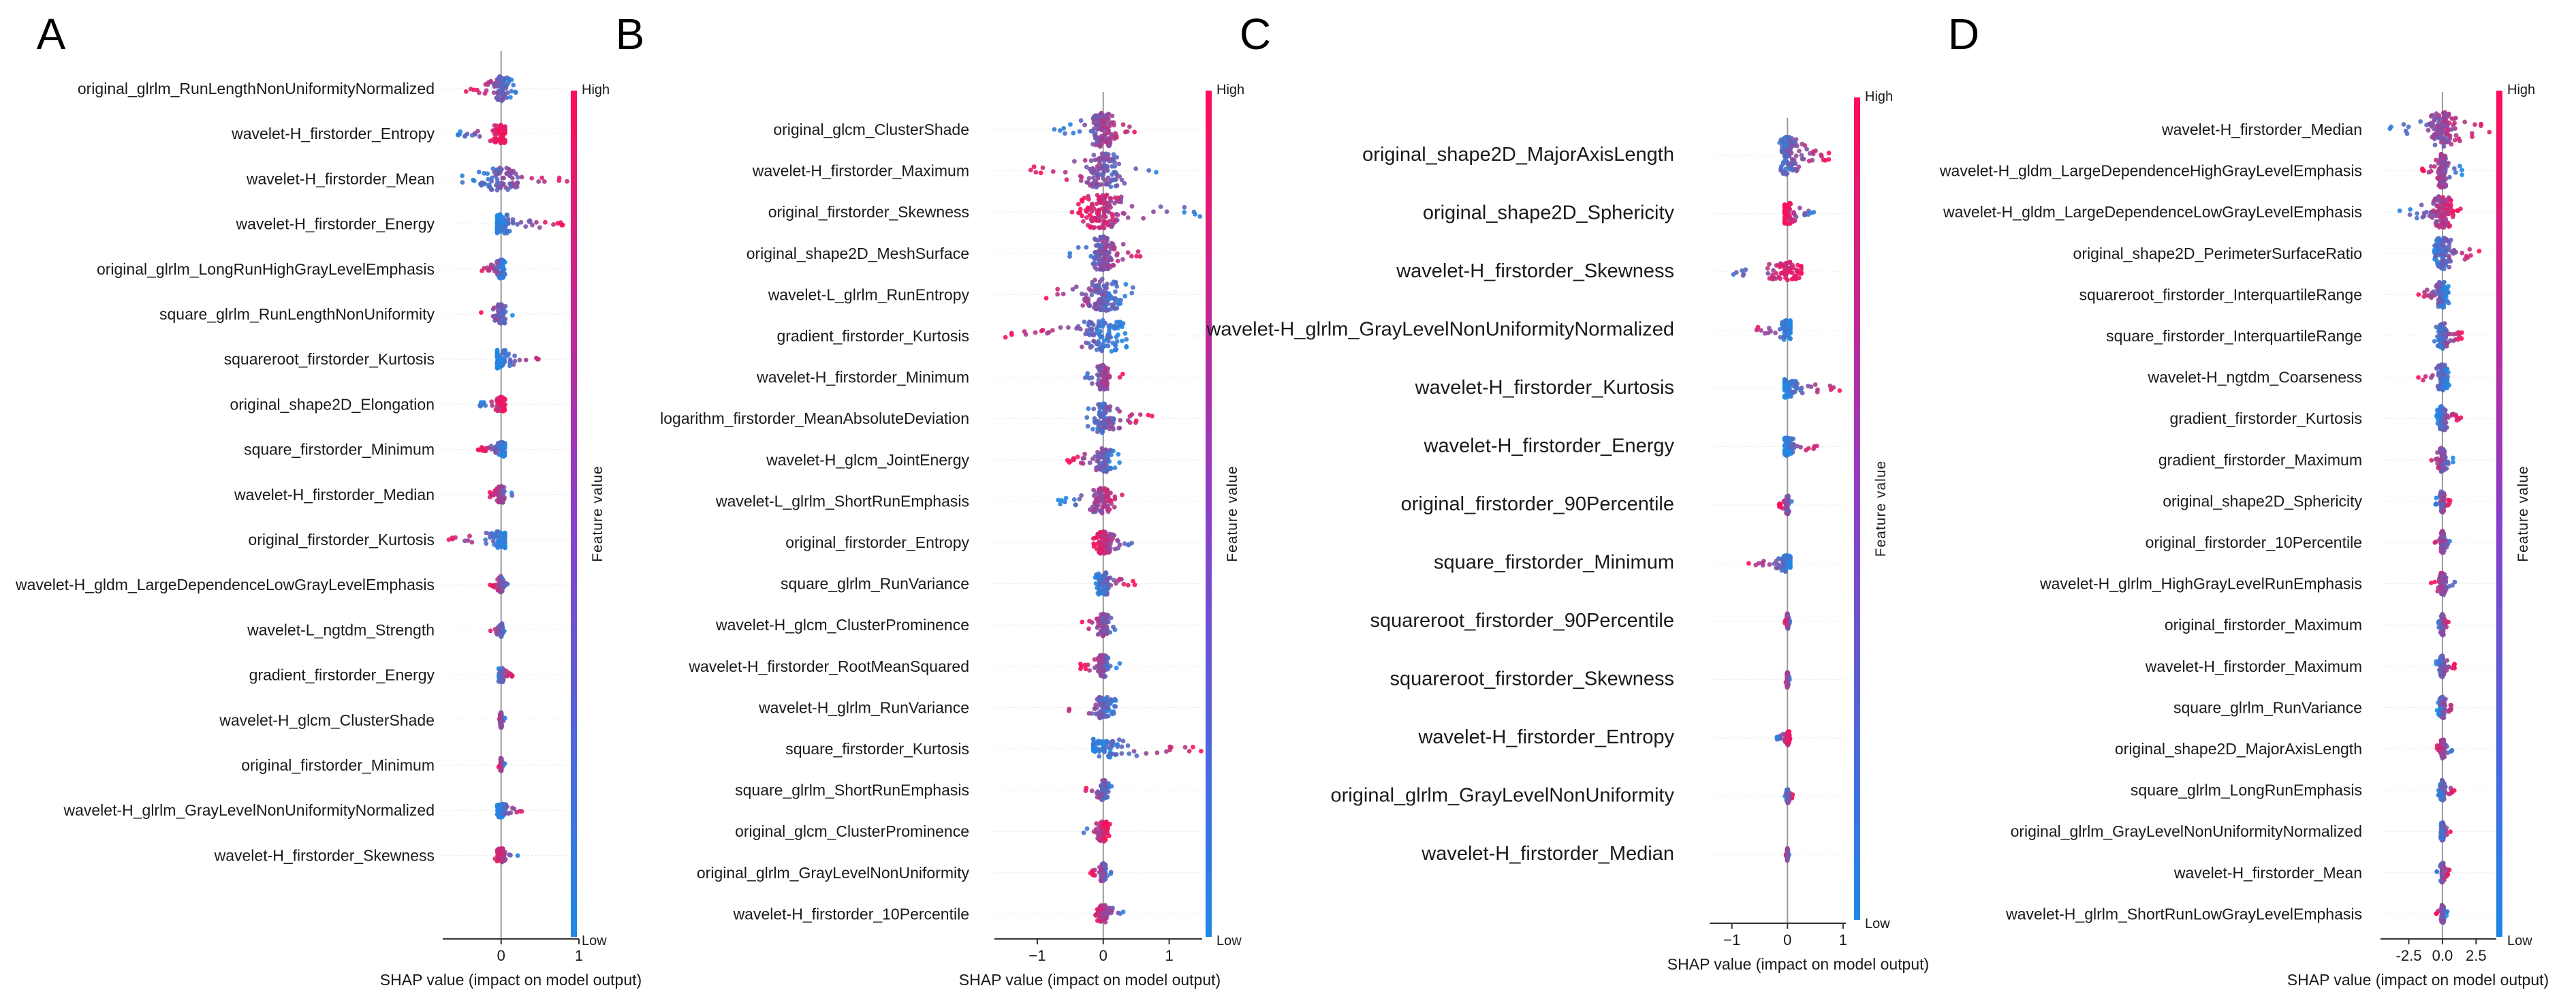 Image resolution: width=2576 pixels, height=1005 pixels. What do you see at coordinates (1879, 96) in the screenshot?
I see `colorbar-high-label: High` at bounding box center [1879, 96].